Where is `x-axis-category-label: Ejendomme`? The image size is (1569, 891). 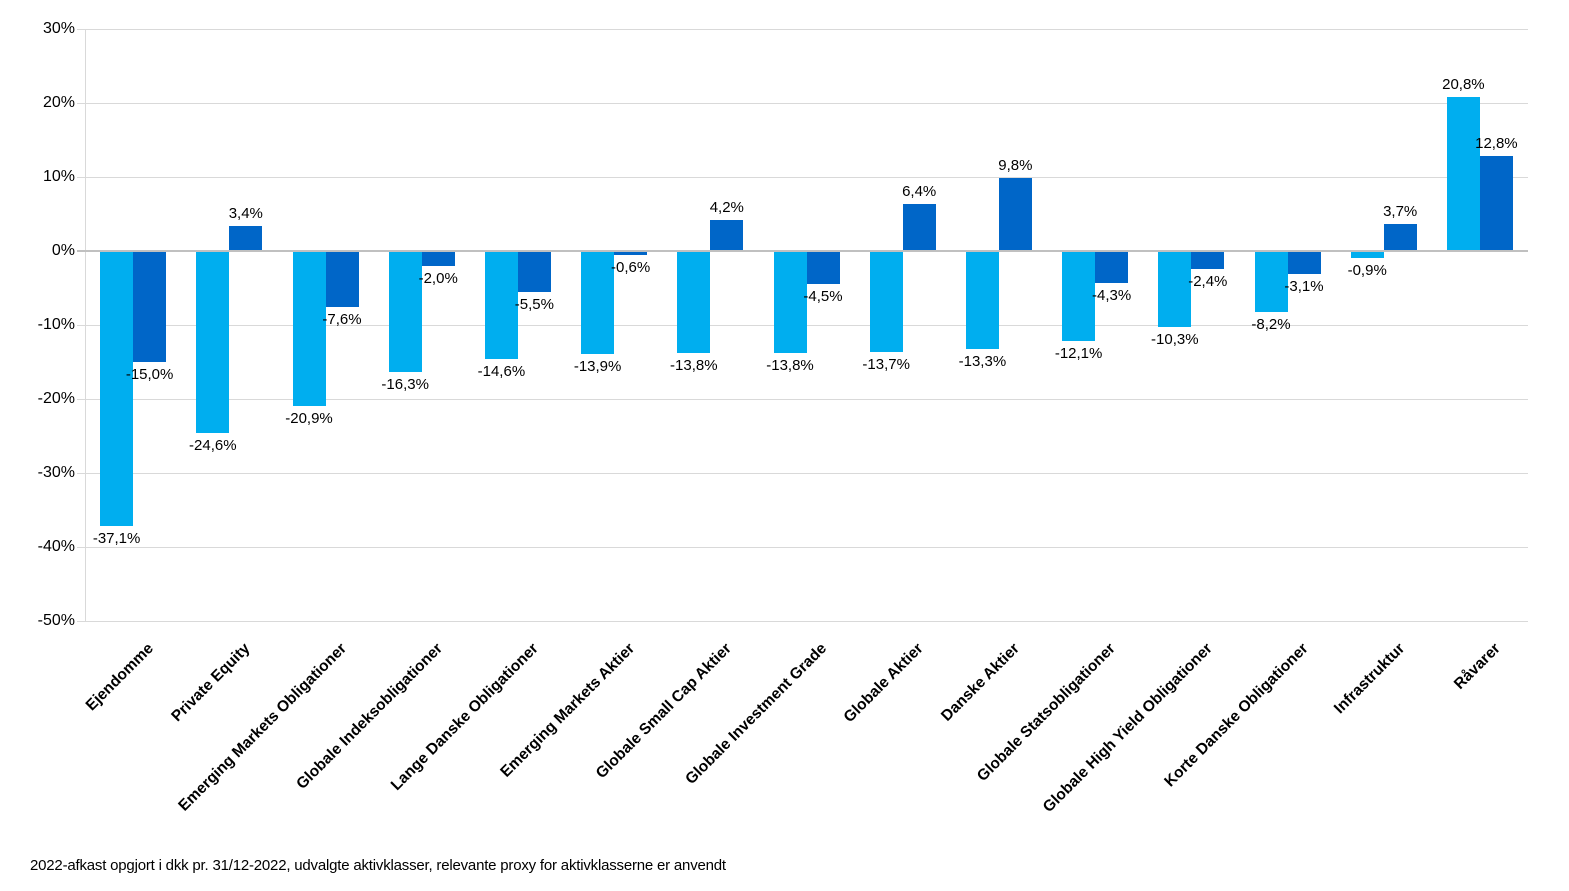 x-axis-category-label: Ejendomme is located at coordinates (120, 677).